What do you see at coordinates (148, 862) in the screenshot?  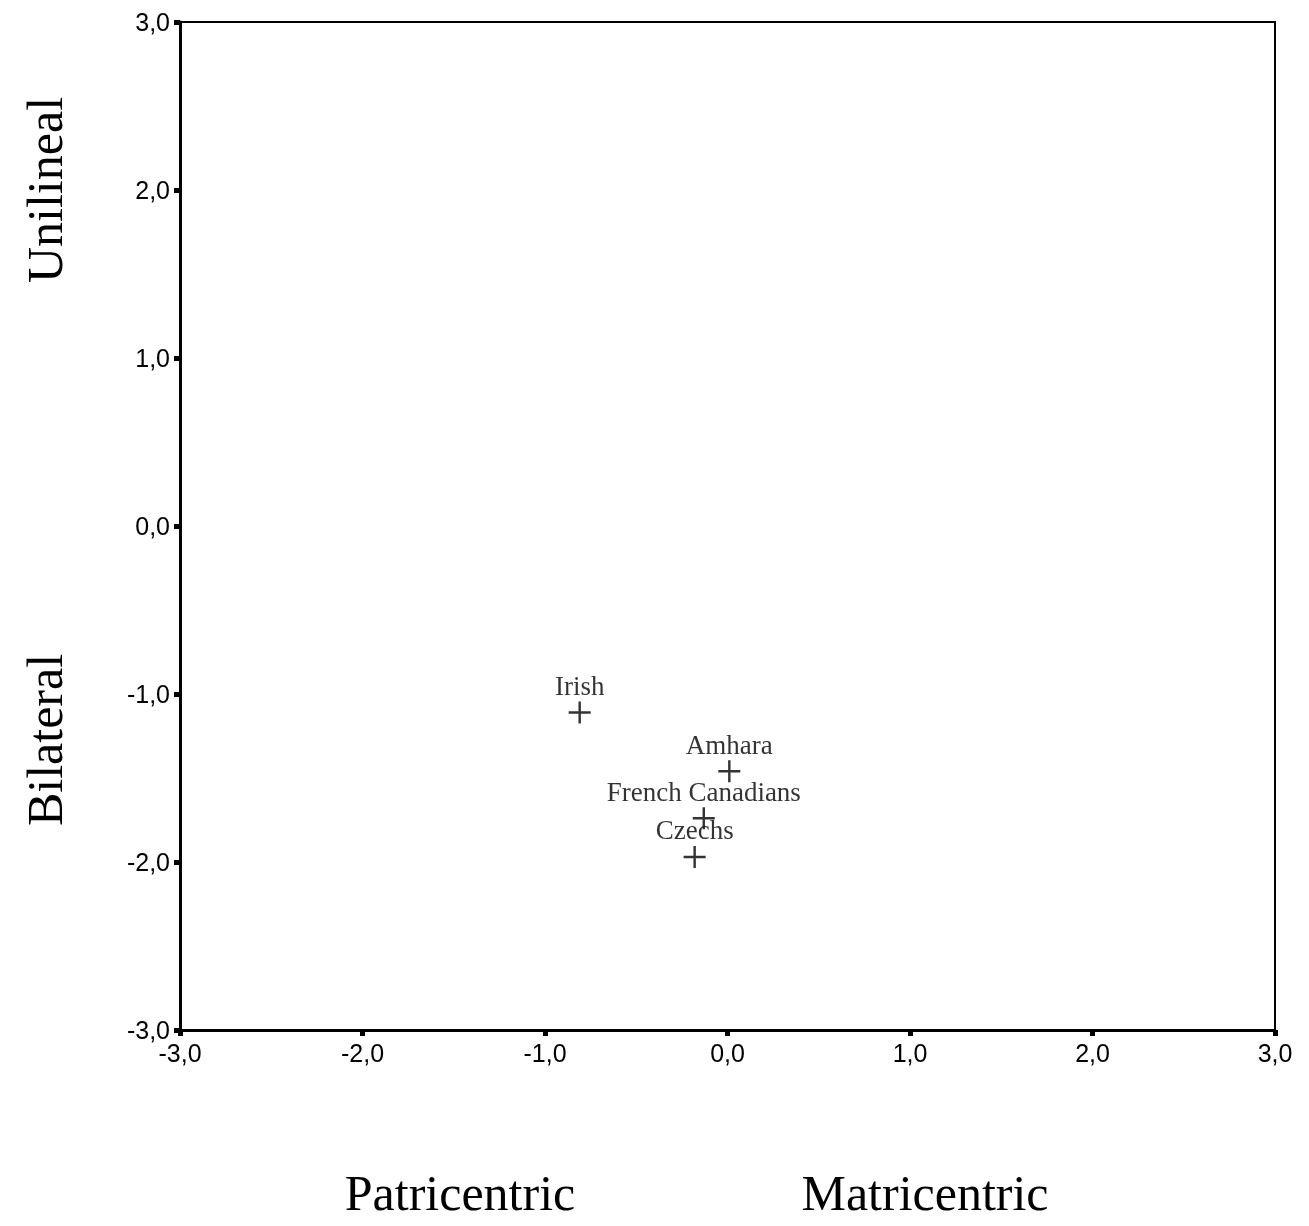 I see `y-tick-label: -2,0` at bounding box center [148, 862].